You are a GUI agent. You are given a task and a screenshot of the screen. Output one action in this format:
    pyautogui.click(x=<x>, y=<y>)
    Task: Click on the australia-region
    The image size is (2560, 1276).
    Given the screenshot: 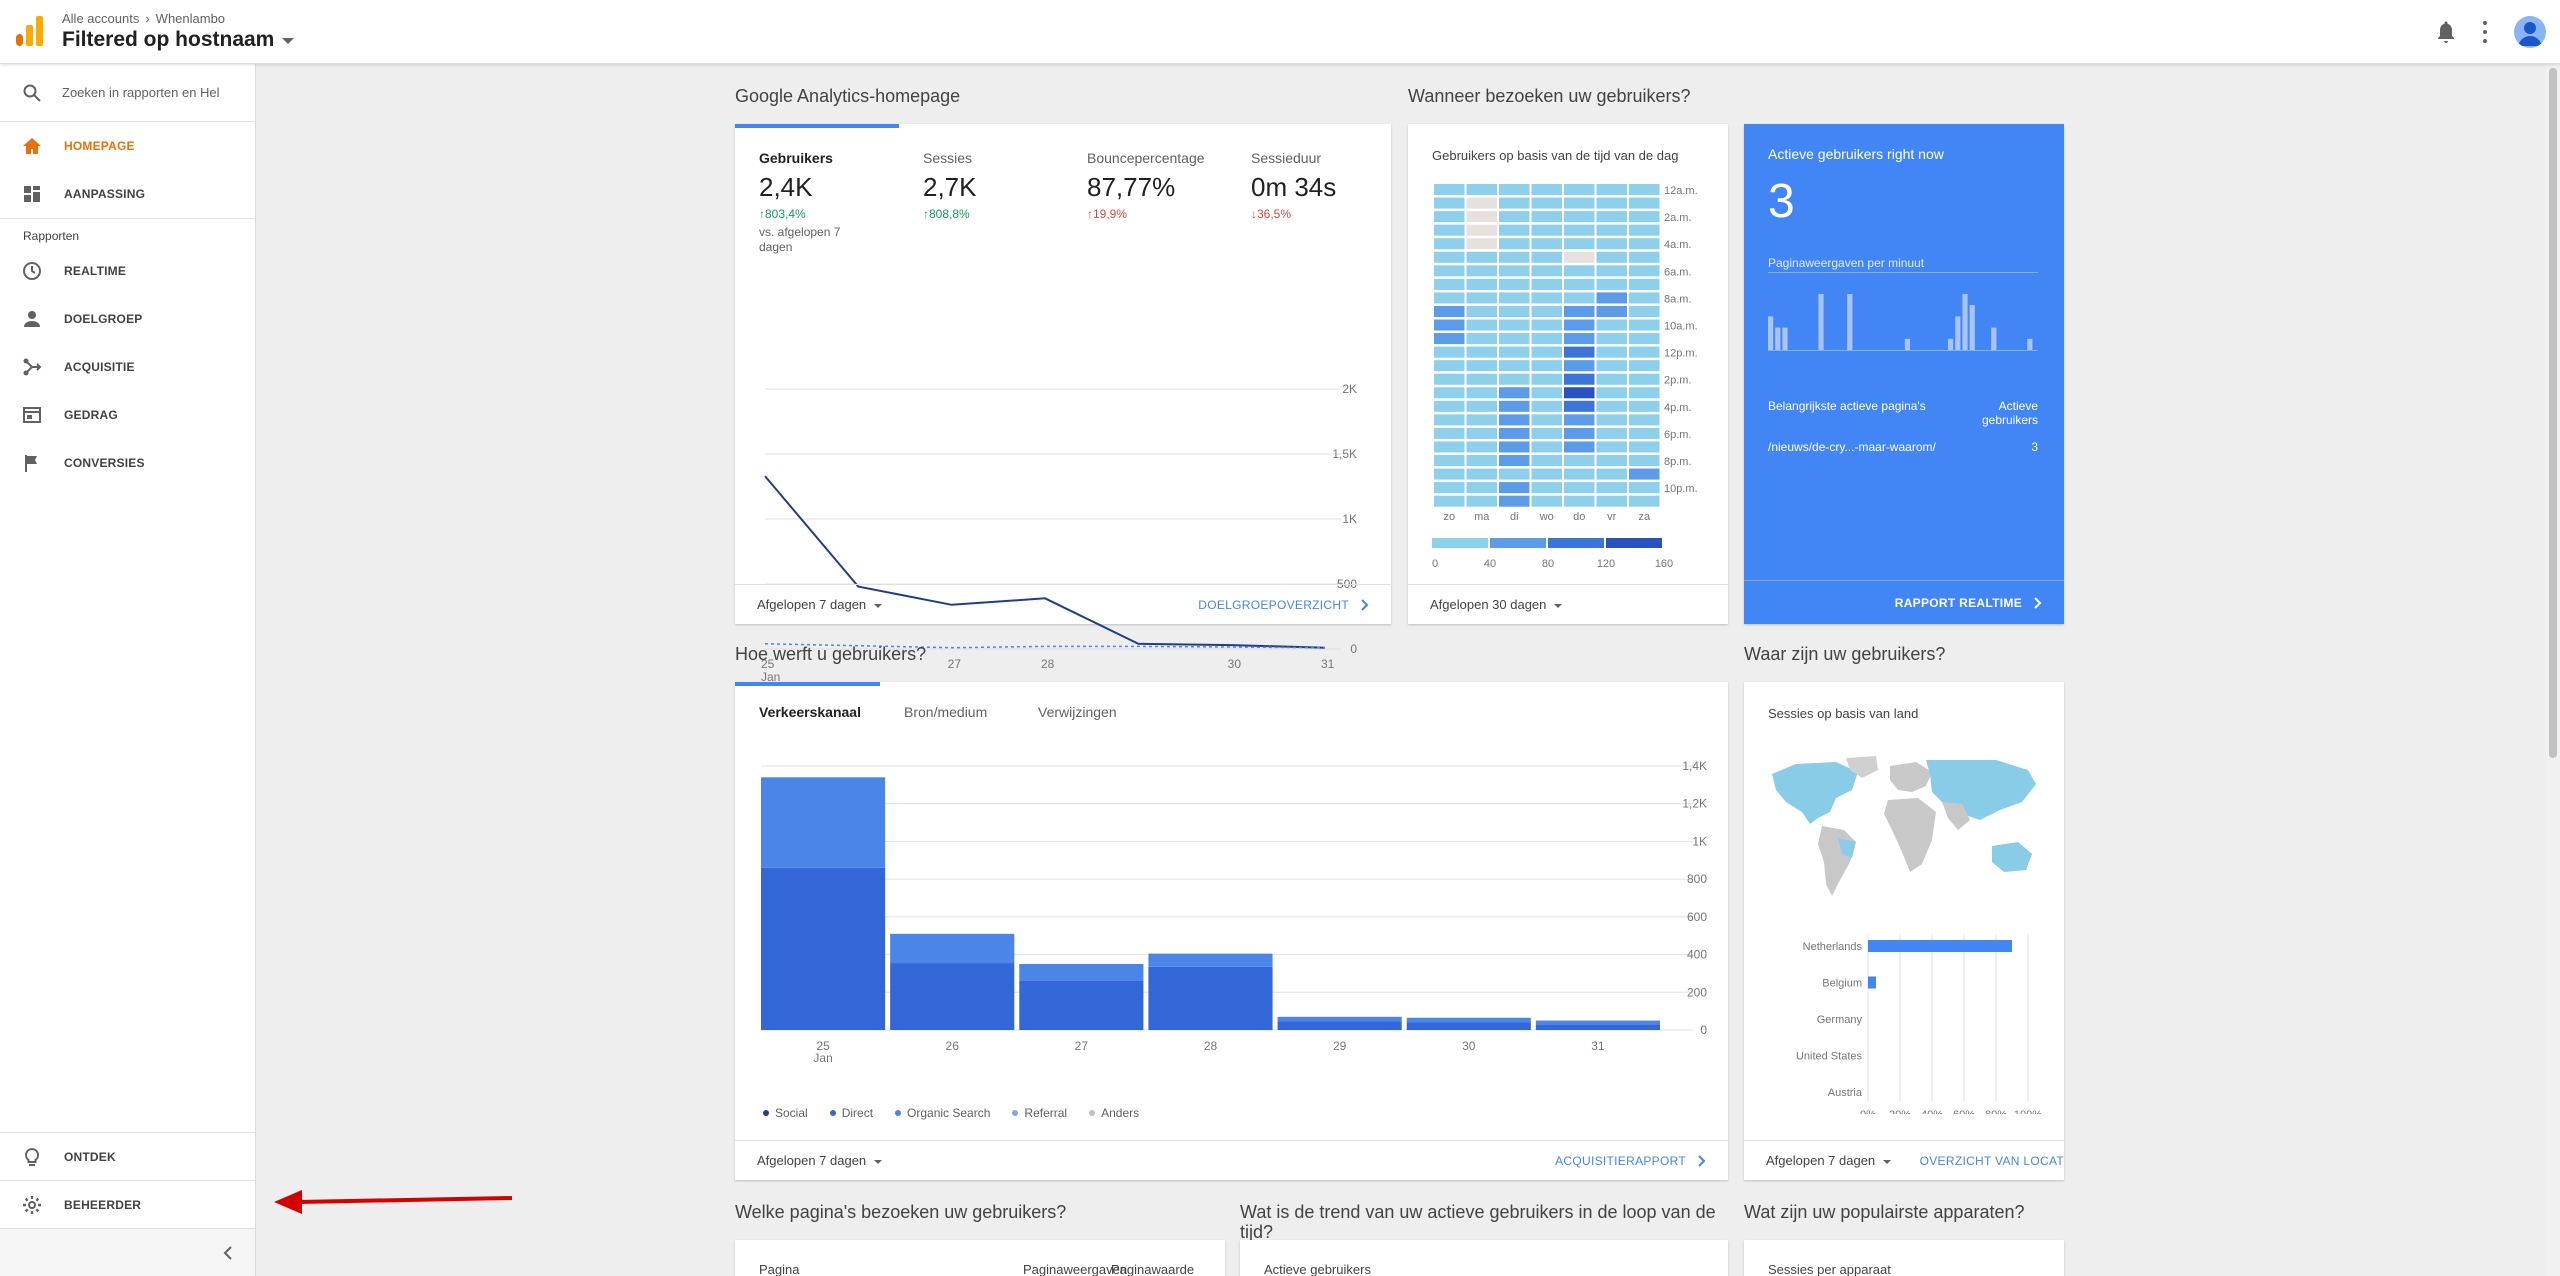 What is the action you would take?
    pyautogui.click(x=2012, y=857)
    